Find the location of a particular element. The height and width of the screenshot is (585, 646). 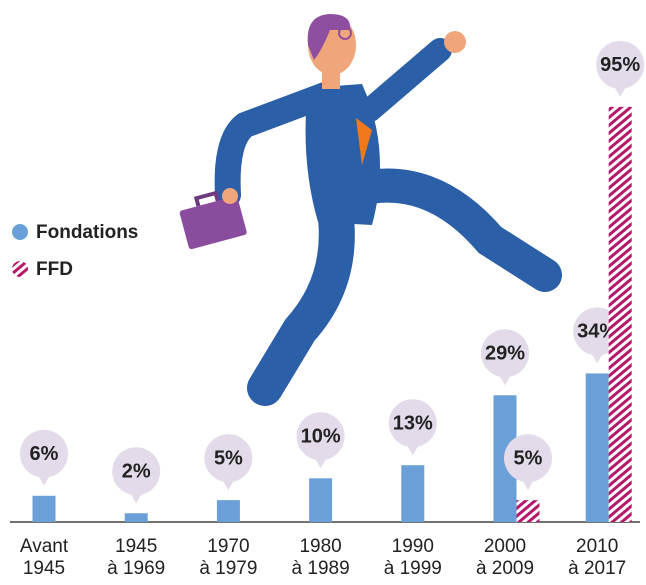

value-label: 95% is located at coordinates (620, 65).